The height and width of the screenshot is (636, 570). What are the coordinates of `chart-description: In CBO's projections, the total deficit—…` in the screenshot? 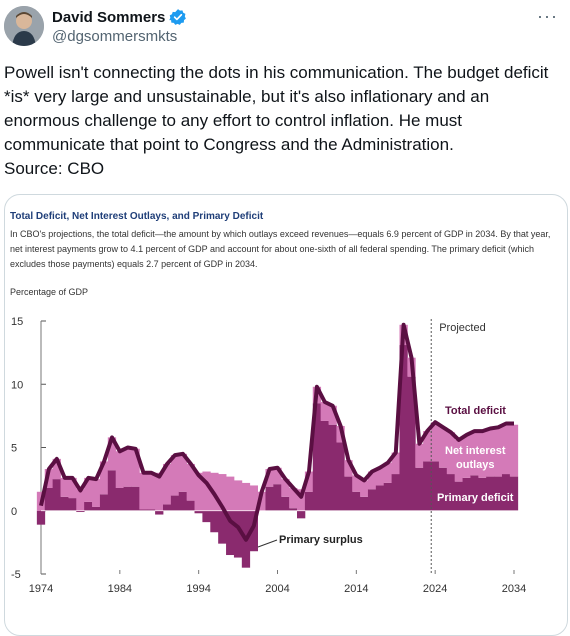 It's located at (280, 249).